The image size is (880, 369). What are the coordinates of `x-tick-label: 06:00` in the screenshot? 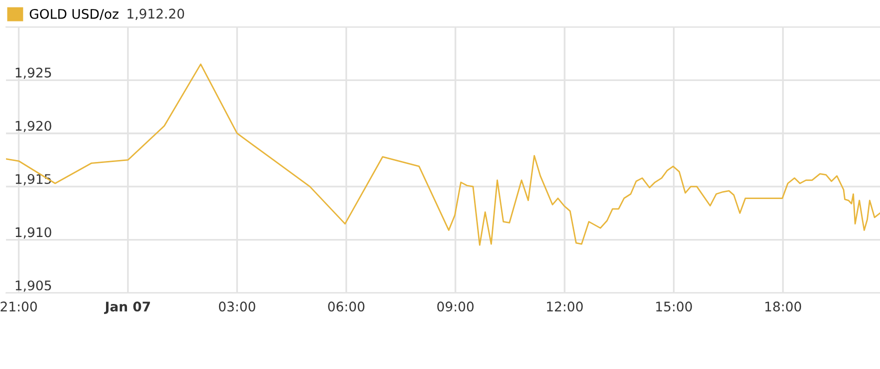 It's located at (346, 307).